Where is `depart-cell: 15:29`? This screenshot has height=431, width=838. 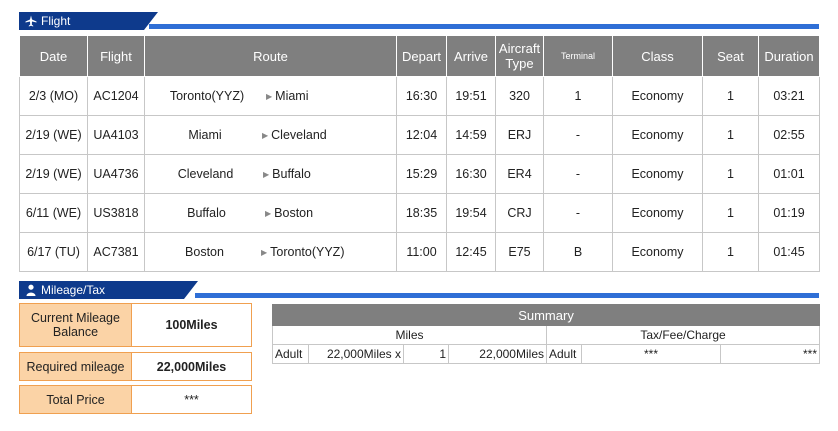
depart-cell: 15:29 is located at coordinates (421, 174).